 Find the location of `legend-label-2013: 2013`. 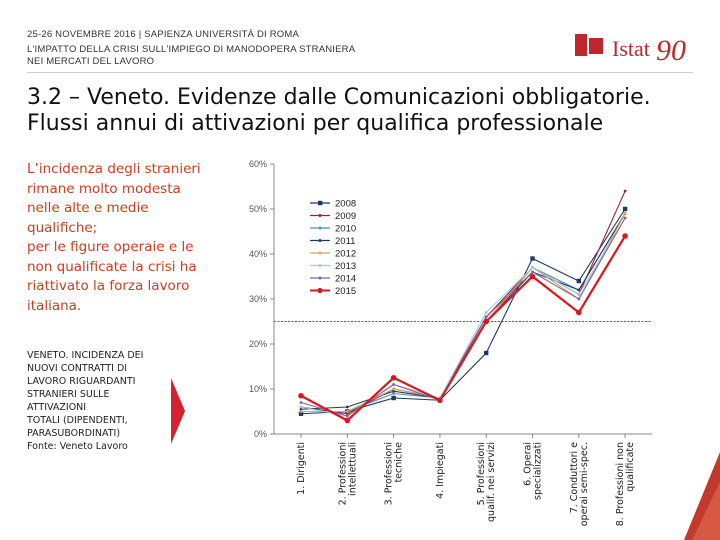

legend-label-2013: 2013 is located at coordinates (345, 266).